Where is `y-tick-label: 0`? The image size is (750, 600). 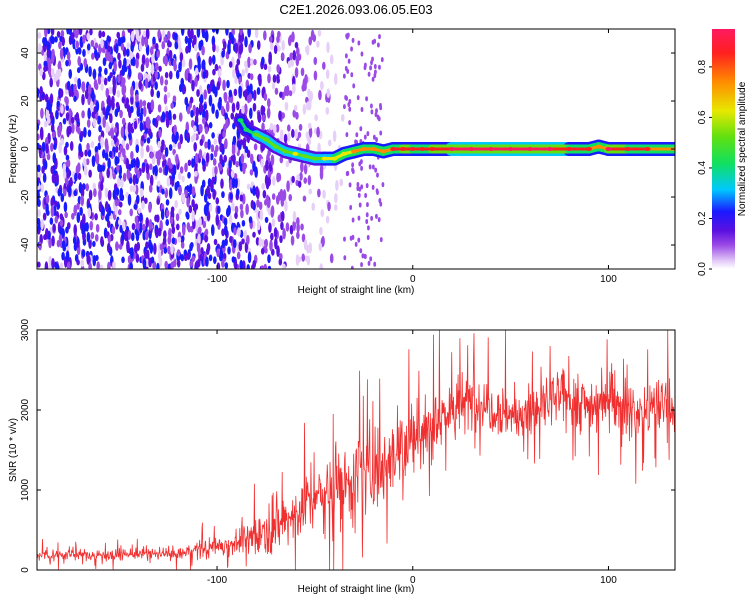
y-tick-label: 0 is located at coordinates (25, 149).